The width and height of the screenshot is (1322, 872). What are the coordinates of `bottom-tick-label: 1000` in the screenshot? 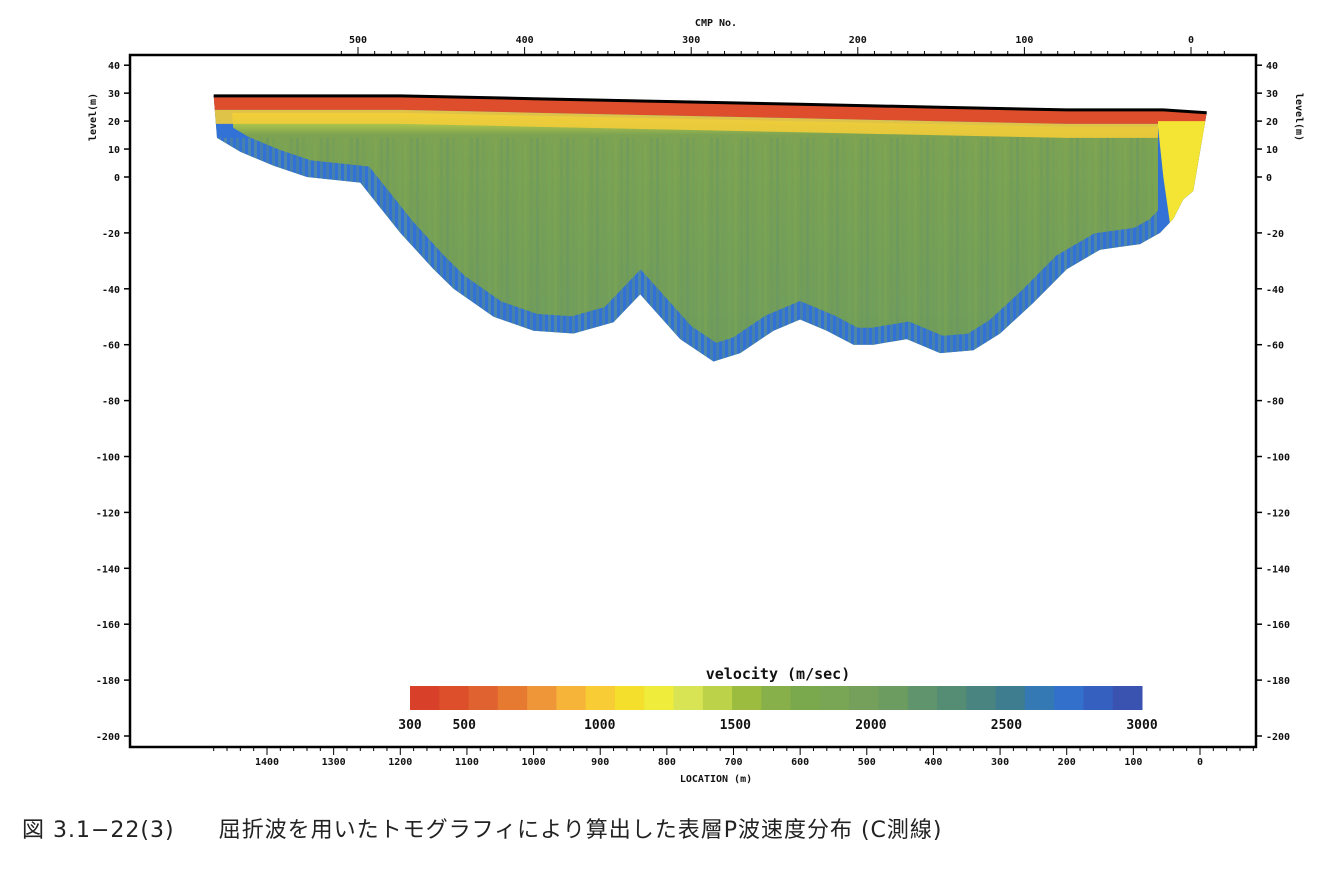 It's located at (534, 762).